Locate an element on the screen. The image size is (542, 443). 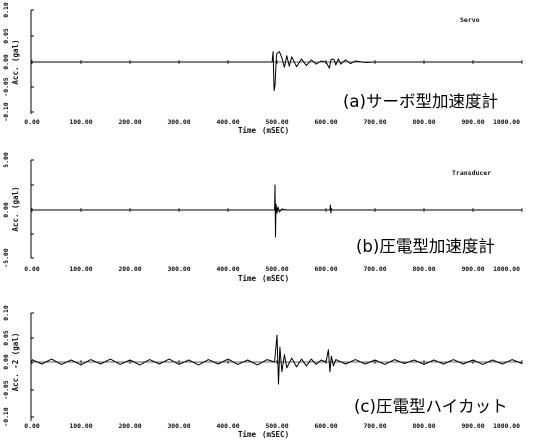
series-line-a is located at coordinates (277, 71).